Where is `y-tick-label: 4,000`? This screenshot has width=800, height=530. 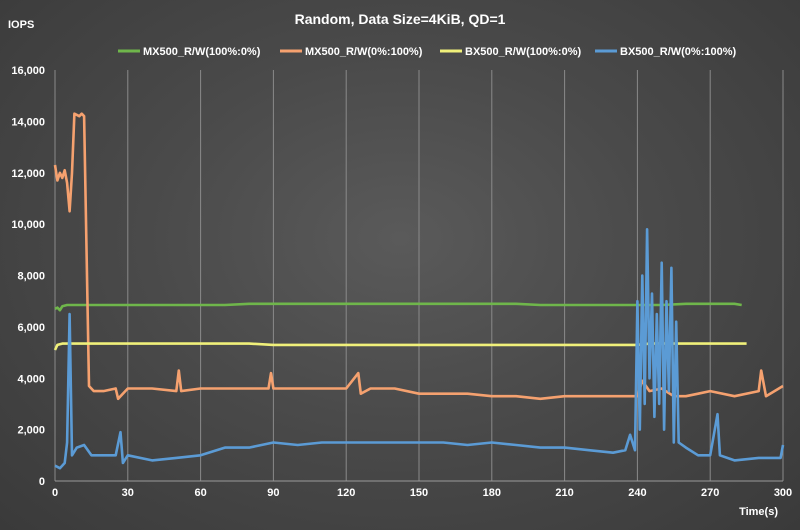 y-tick-label: 4,000 is located at coordinates (31, 379).